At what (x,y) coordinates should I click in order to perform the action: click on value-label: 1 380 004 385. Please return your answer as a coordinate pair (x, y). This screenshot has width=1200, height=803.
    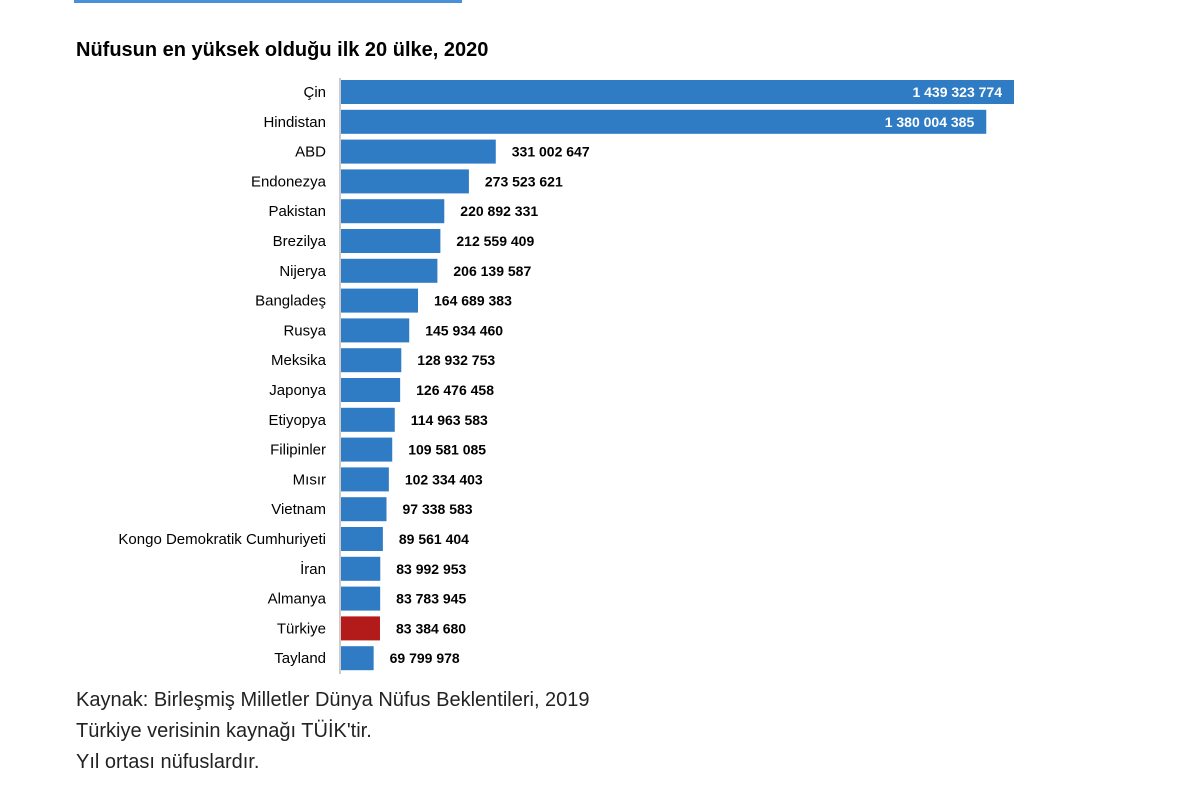
    Looking at the image, I should click on (930, 122).